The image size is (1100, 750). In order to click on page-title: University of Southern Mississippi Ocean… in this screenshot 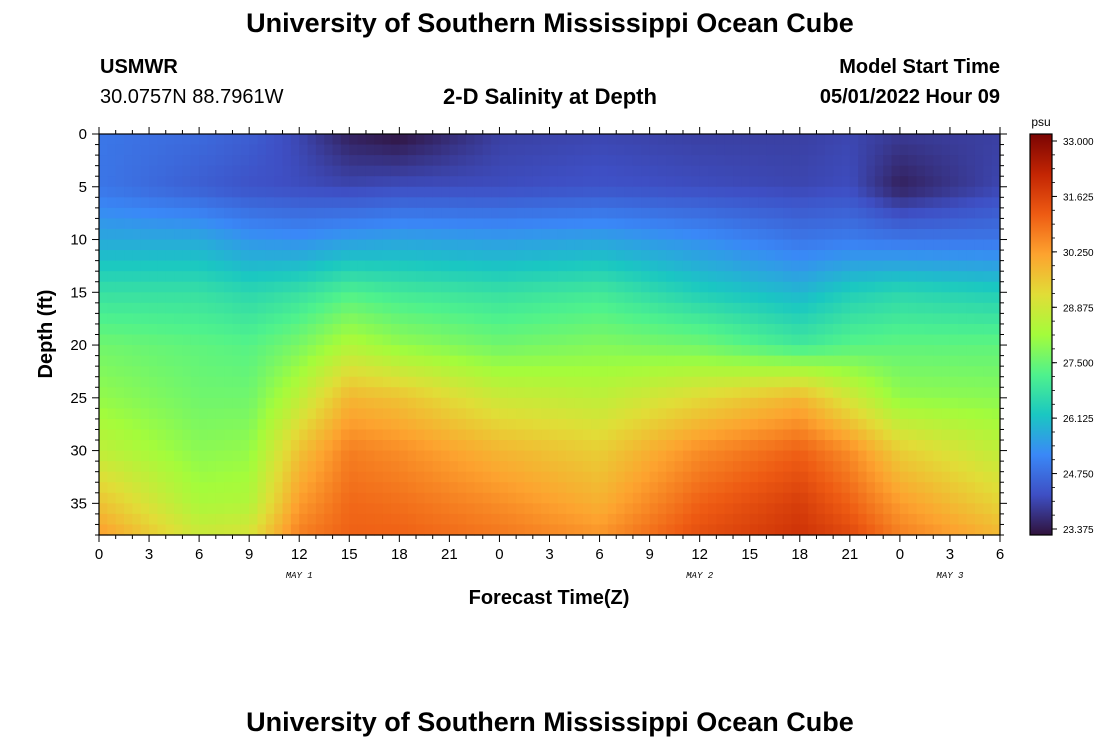, I will do `click(550, 23)`.